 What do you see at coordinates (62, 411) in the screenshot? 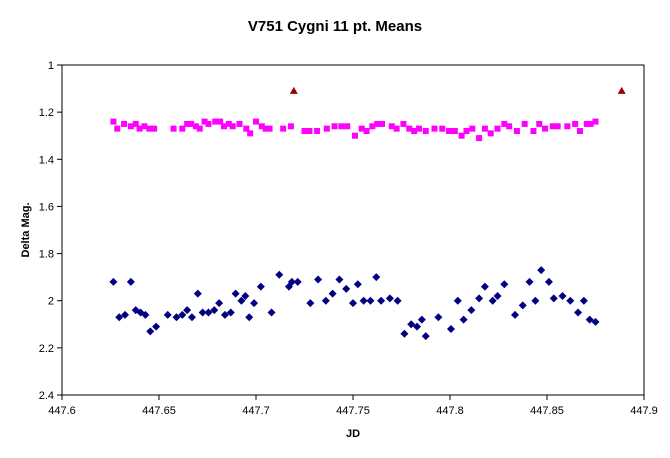
I see `x-tick-label: 447.6` at bounding box center [62, 411].